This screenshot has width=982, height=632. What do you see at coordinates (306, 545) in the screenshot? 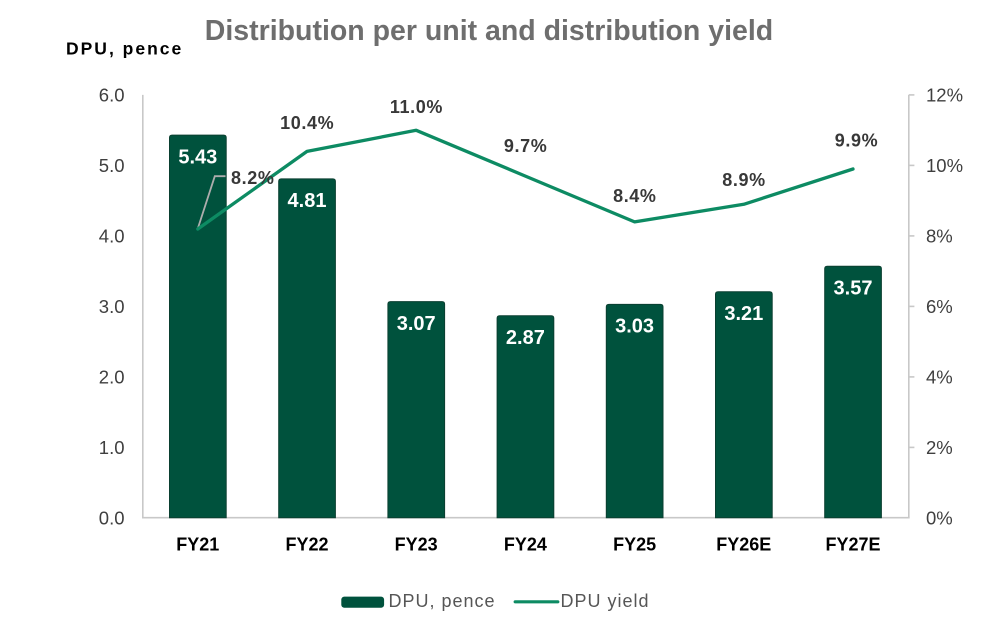
I see `svg-text: FY22` at bounding box center [306, 545].